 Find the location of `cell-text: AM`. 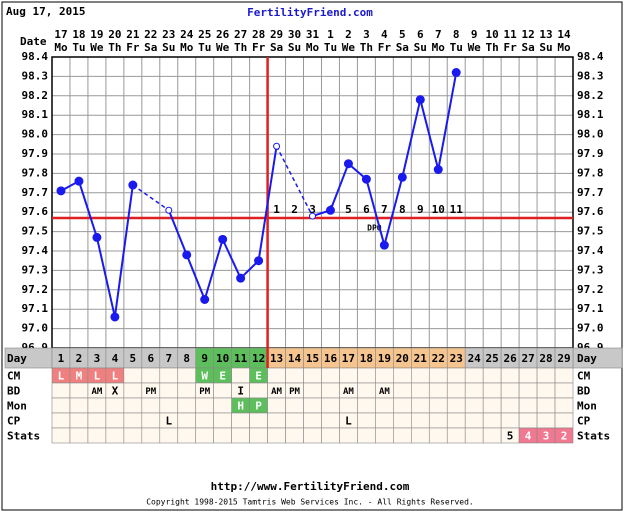

cell-text: AM is located at coordinates (276, 392).